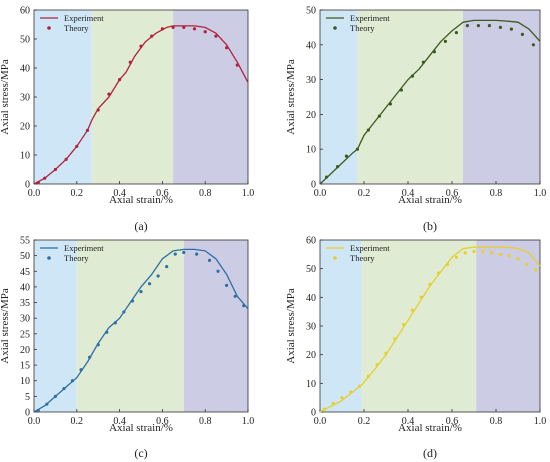 The width and height of the screenshot is (550, 462). What do you see at coordinates (25, 11) in the screenshot?
I see `y-tick-label: 60` at bounding box center [25, 11].